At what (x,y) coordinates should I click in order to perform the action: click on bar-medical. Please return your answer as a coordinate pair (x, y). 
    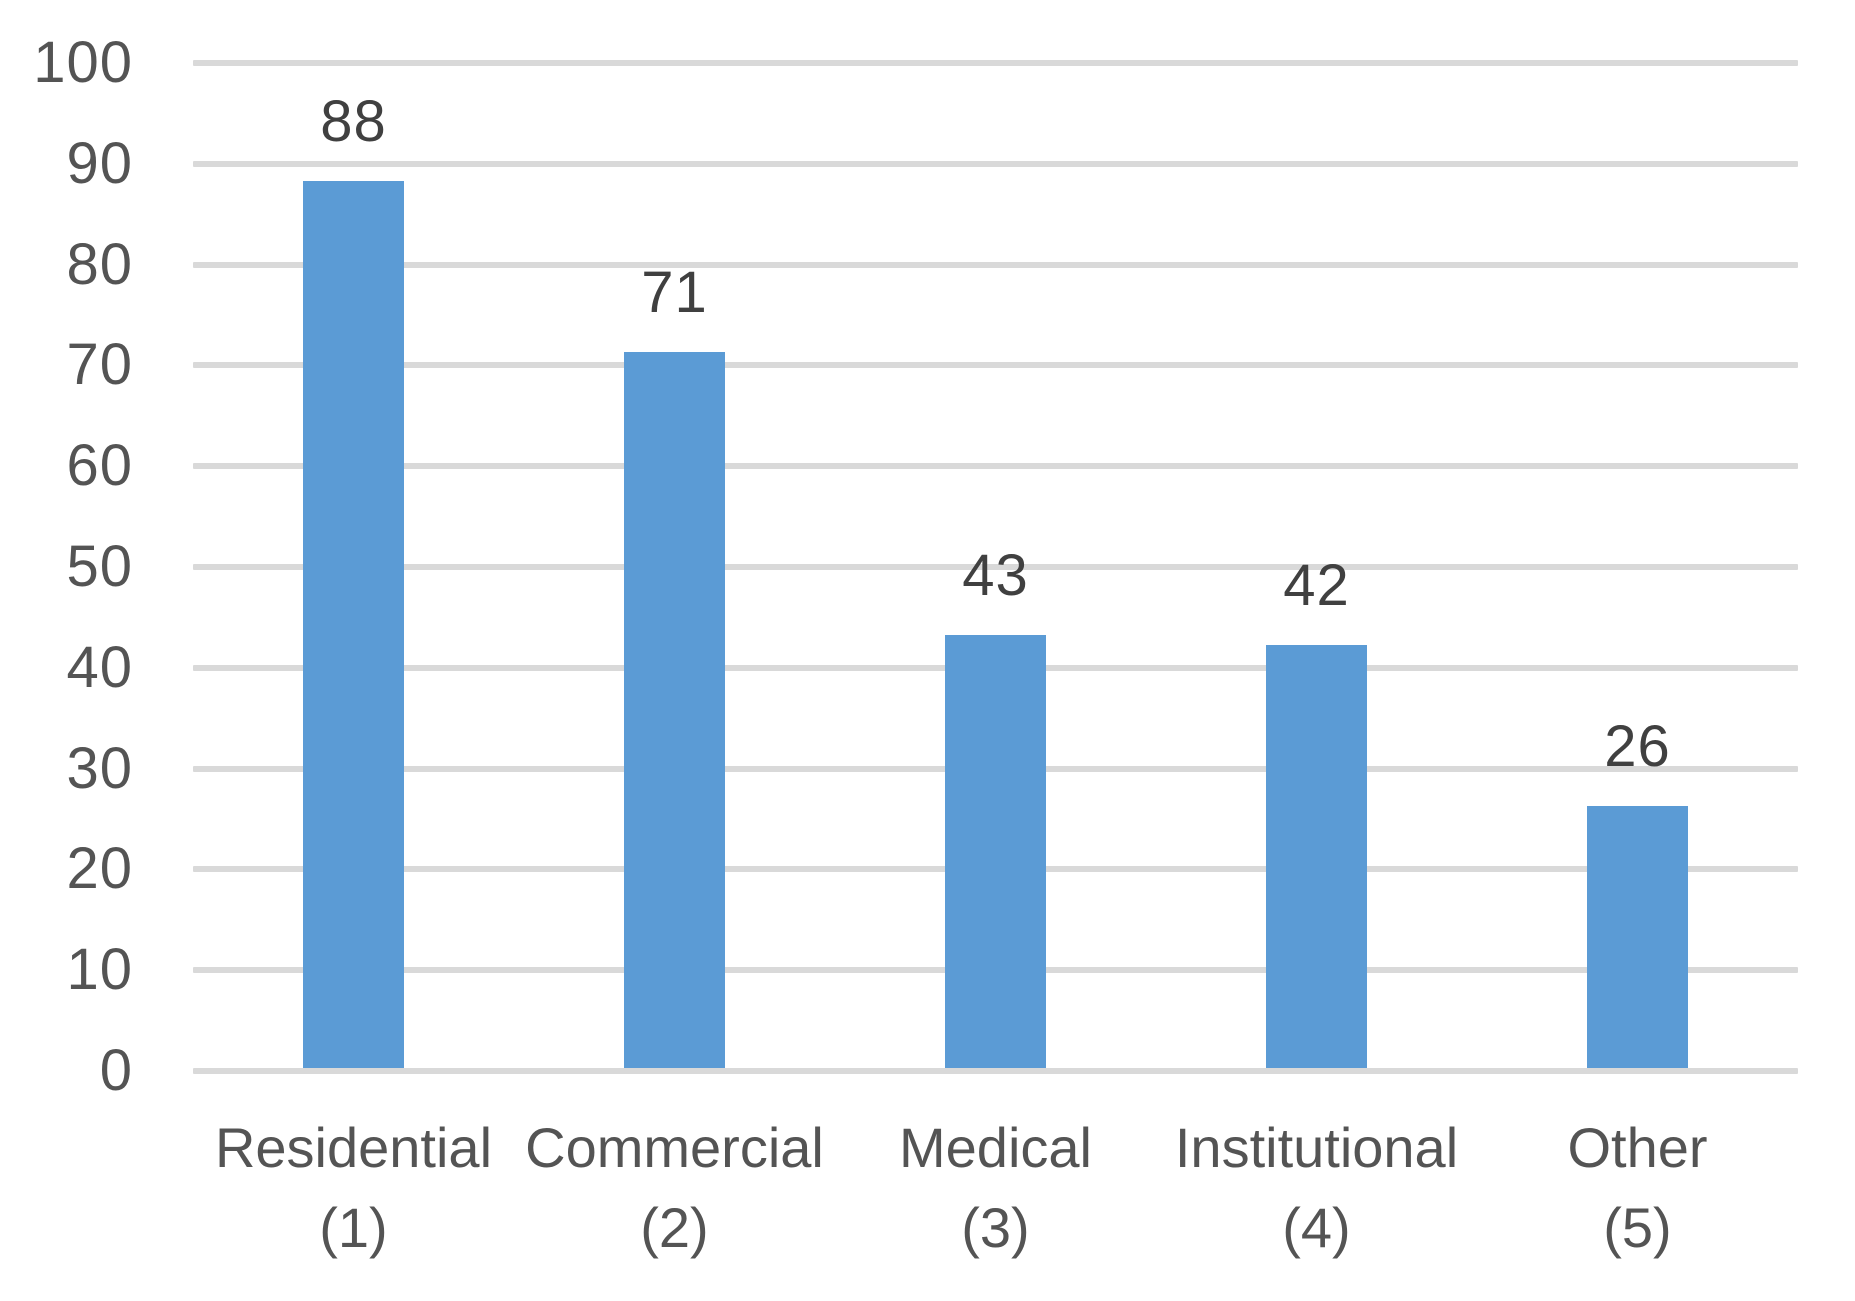
    Looking at the image, I should click on (995, 851).